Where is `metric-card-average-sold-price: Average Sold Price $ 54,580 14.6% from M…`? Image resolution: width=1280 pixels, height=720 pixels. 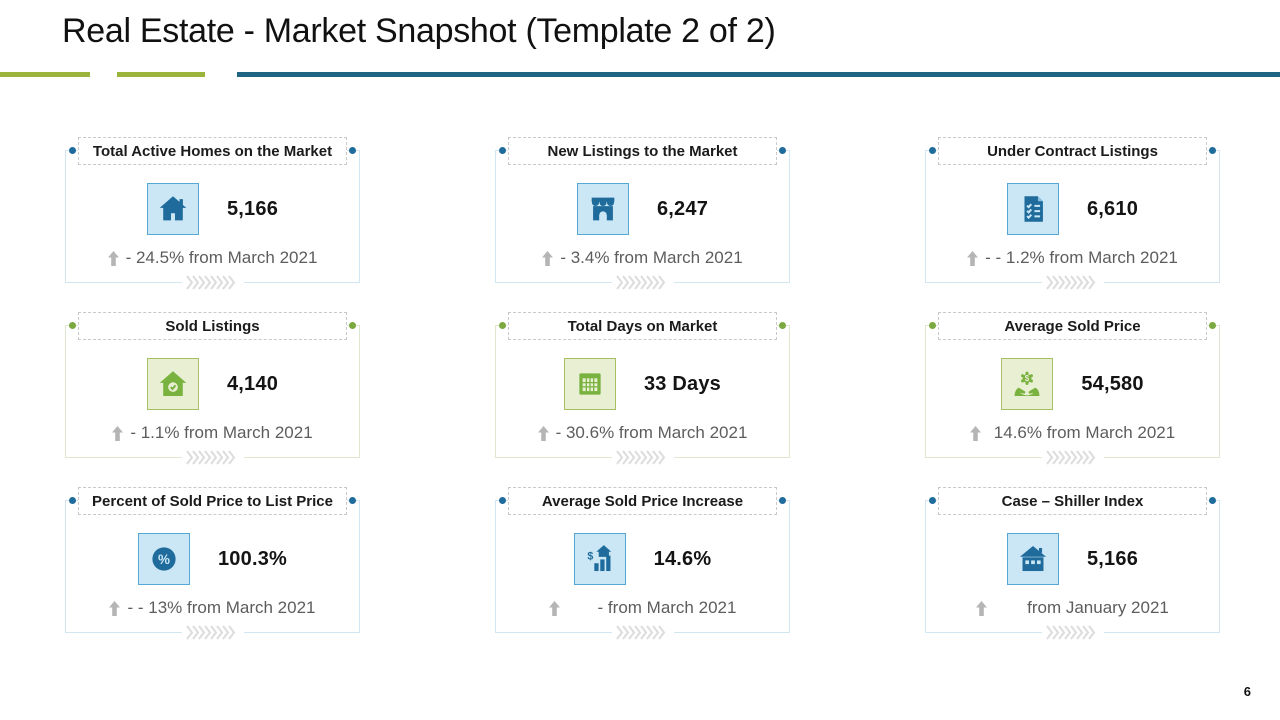
metric-card-average-sold-price: Average Sold Price $ 54,580 14.6% from M… is located at coordinates (1072, 388).